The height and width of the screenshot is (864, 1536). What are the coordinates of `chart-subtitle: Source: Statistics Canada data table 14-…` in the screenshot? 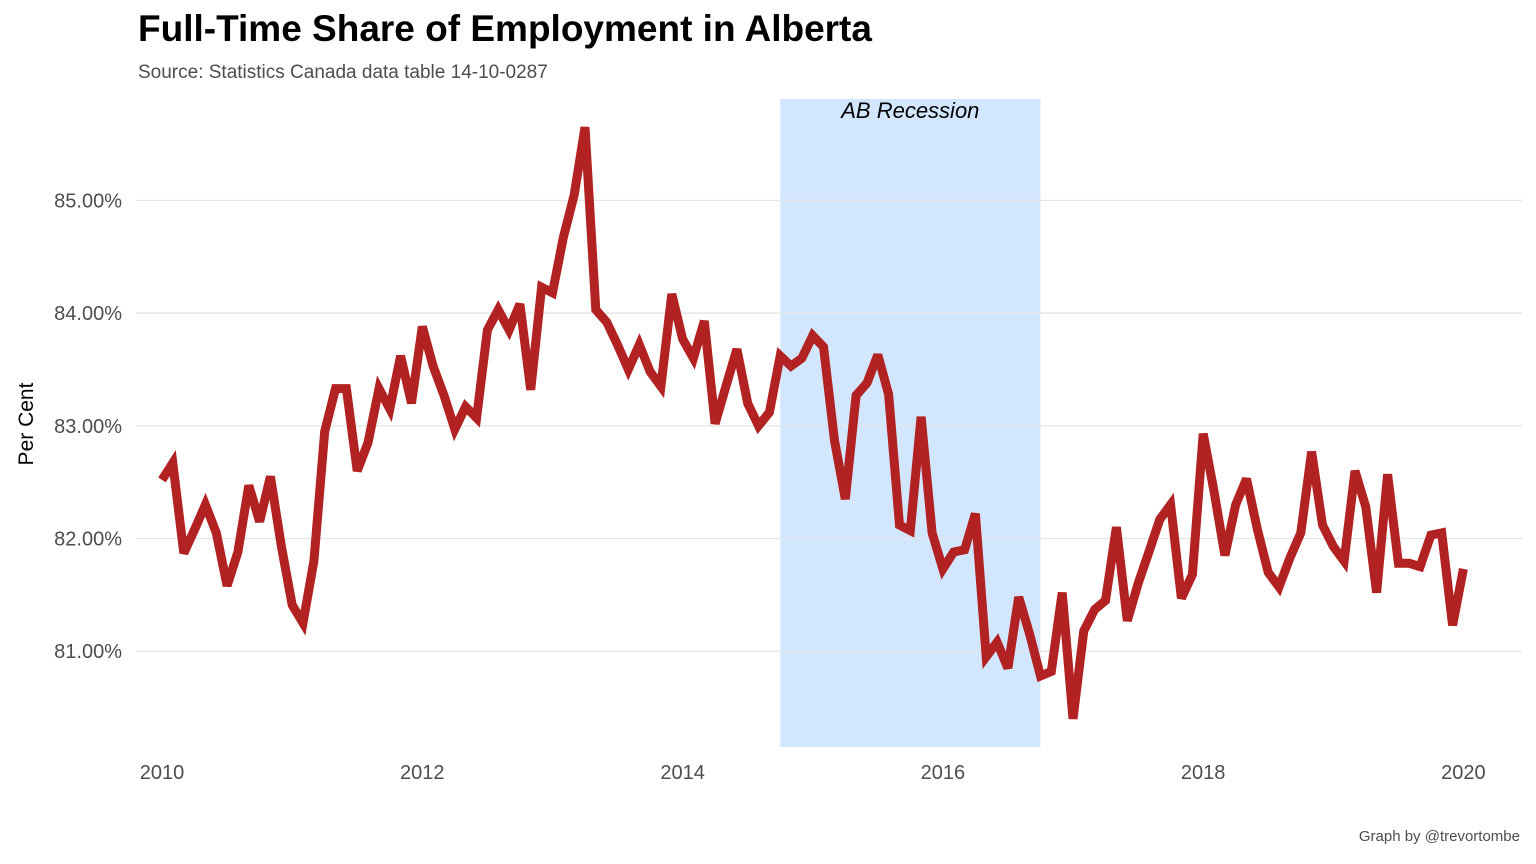 It's located at (343, 72).